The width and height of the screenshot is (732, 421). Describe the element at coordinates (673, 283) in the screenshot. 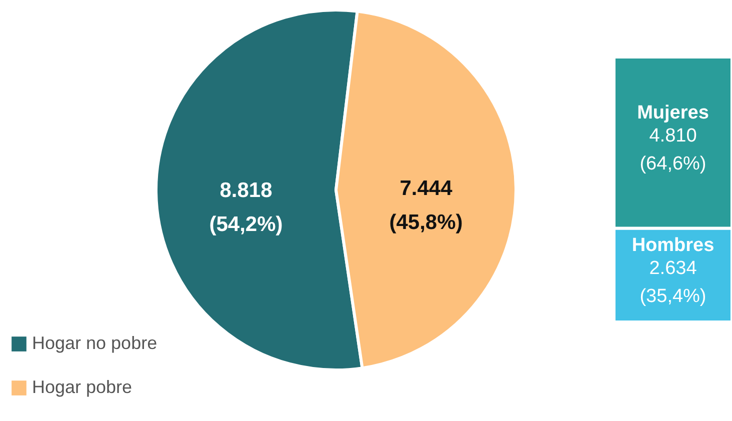

I see `data-label: 2.634 (35,4%)` at that location.